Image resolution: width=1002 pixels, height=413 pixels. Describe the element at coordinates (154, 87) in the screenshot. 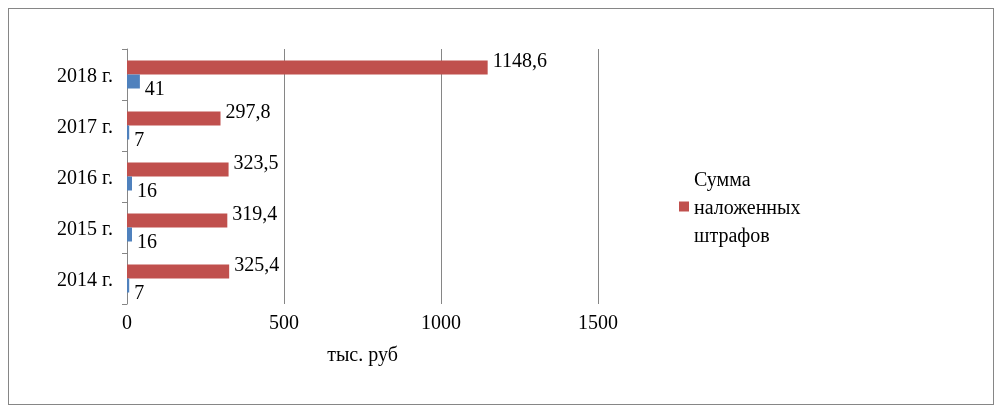

I see `data-label: 41` at that location.